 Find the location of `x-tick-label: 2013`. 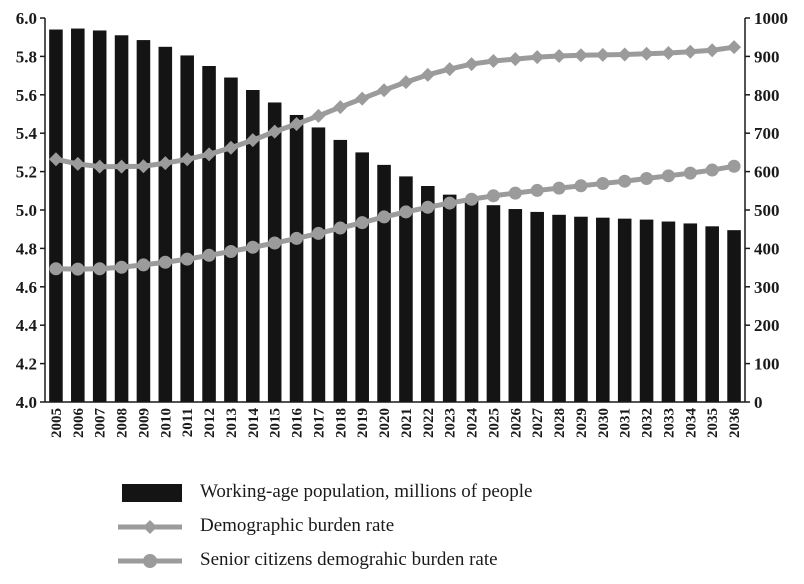

x-tick-label: 2013 is located at coordinates (232, 423).